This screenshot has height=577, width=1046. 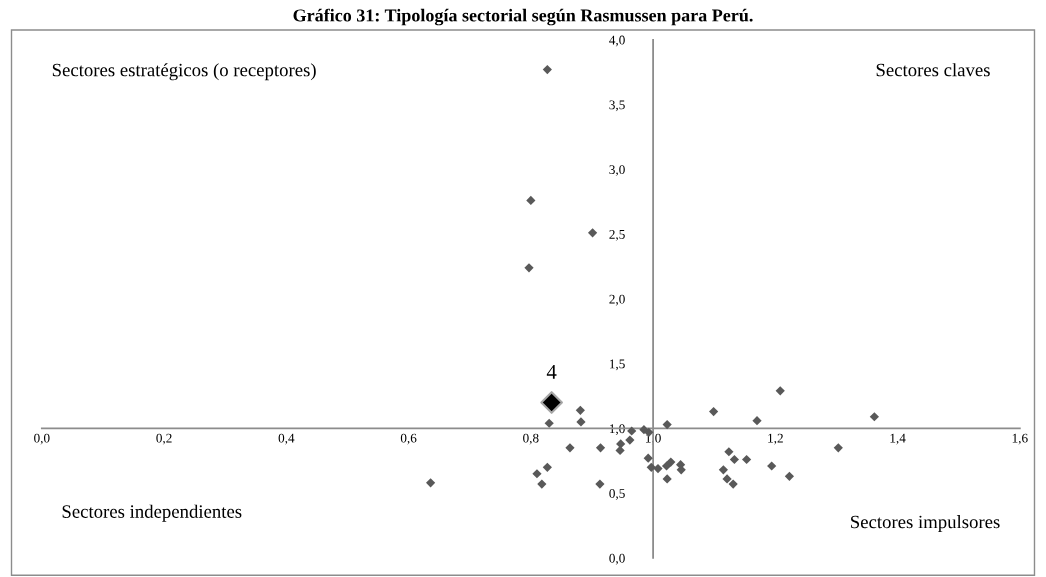 I want to click on y-tick-label: 3,5, so click(x=617, y=106).